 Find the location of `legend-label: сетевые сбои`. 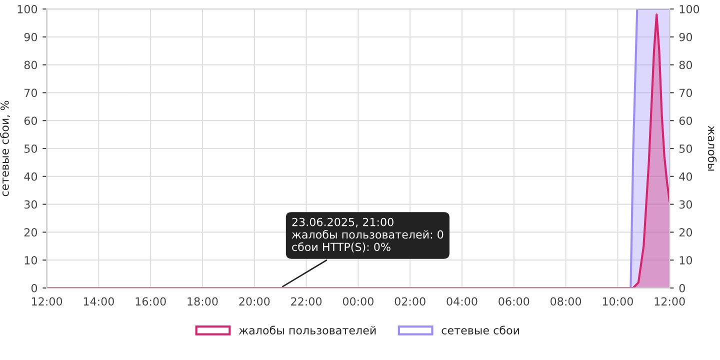

legend-label: сетевые сбои is located at coordinates (481, 330).